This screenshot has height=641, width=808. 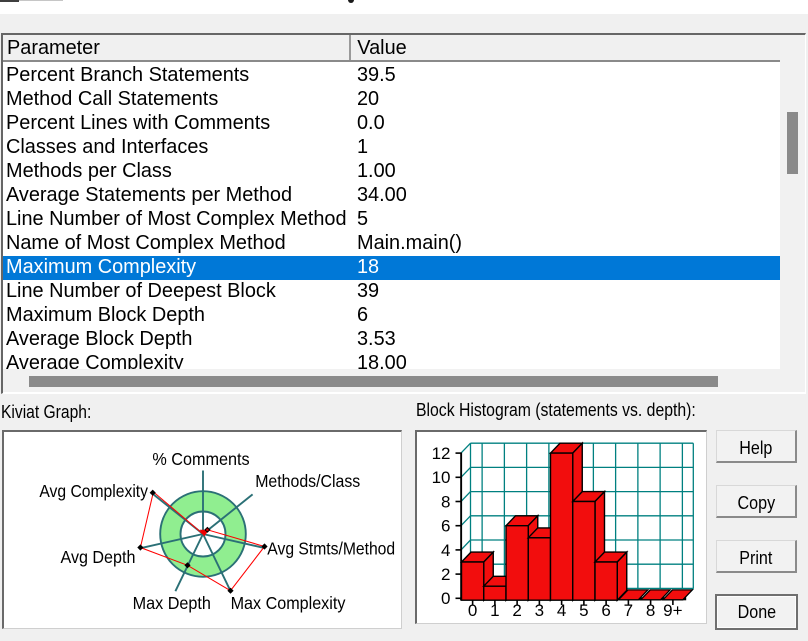 I want to click on svg-text: 3, so click(x=539, y=610).